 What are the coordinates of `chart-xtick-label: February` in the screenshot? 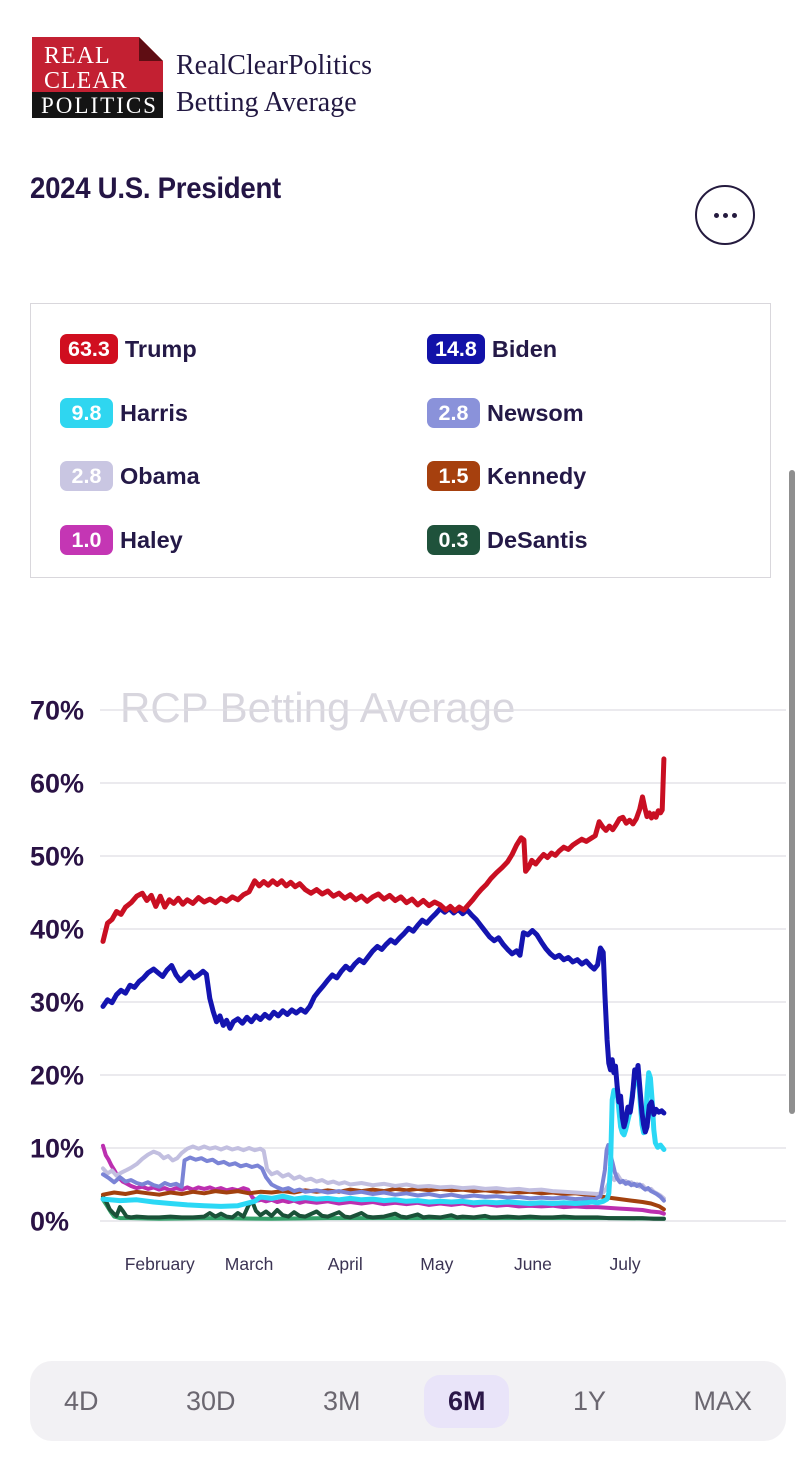 It's located at (160, 1264).